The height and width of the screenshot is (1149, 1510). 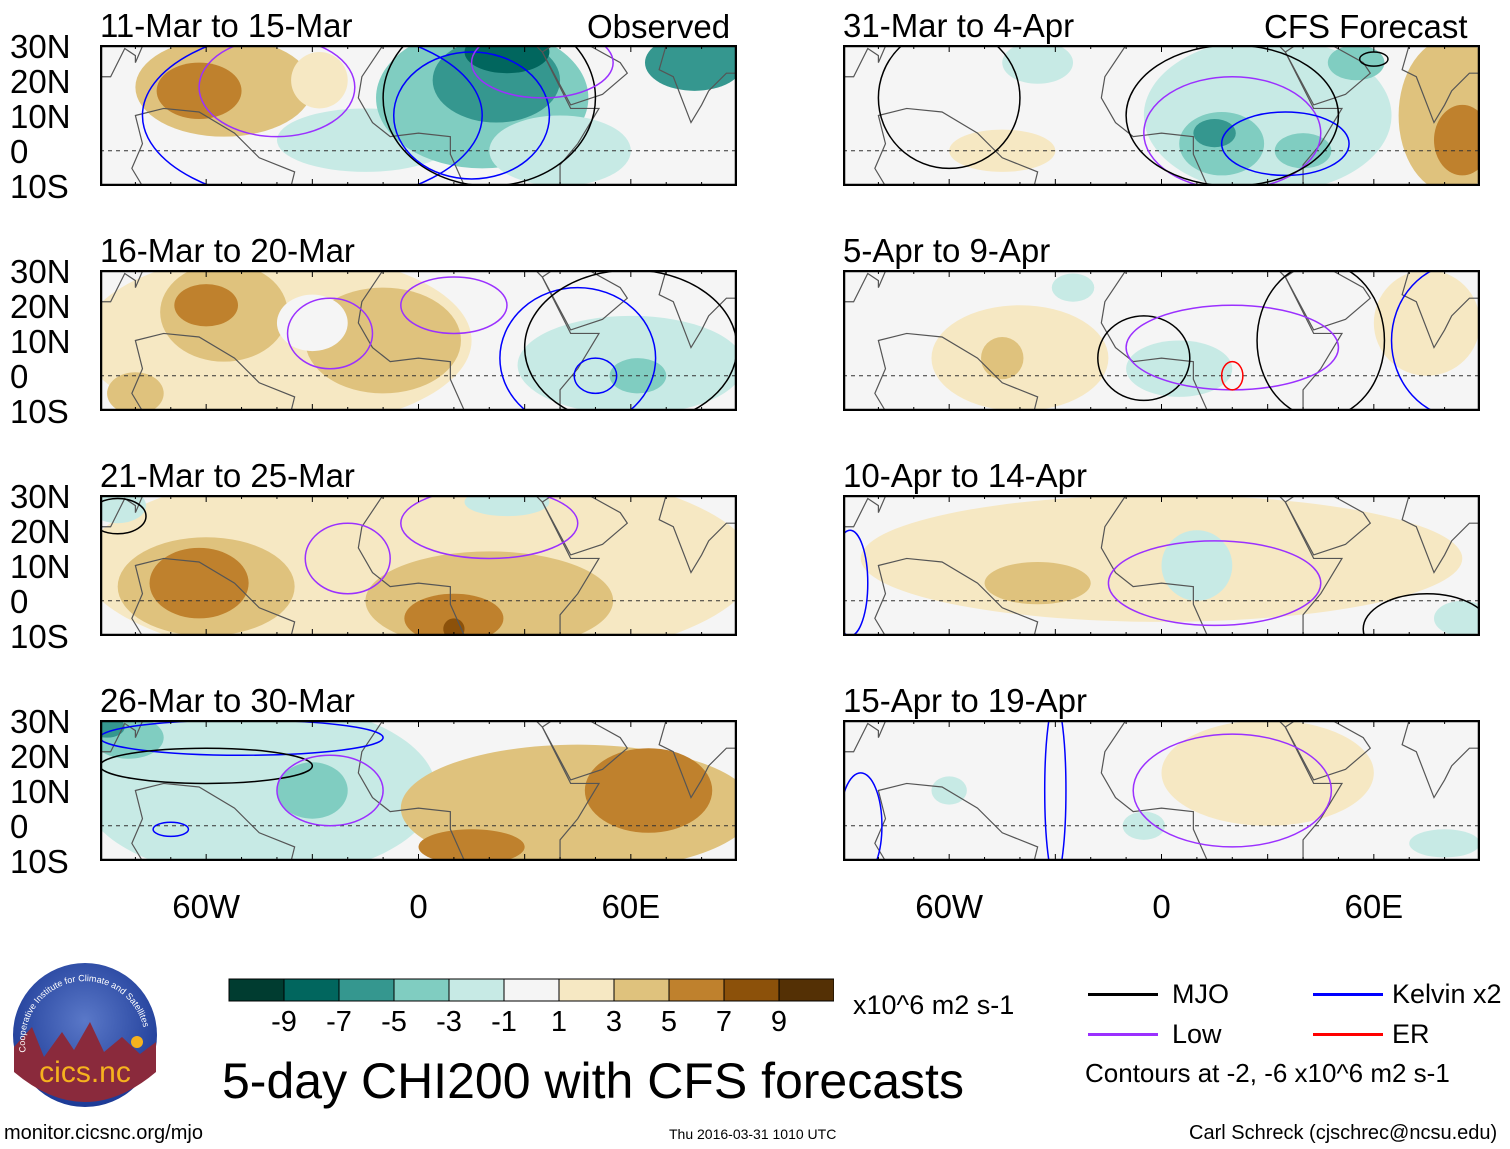 I want to click on legend-er-label: ER, so click(x=1411, y=1034).